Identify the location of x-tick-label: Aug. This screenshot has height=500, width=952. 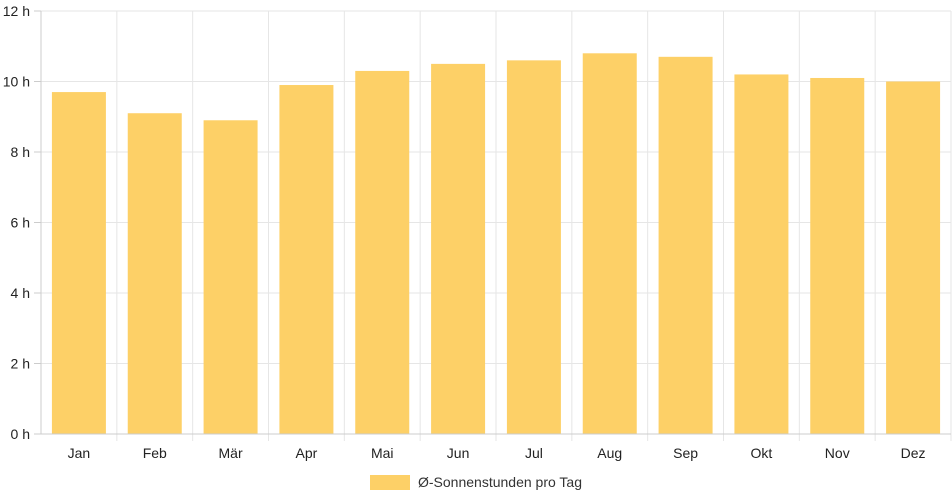
(609, 453).